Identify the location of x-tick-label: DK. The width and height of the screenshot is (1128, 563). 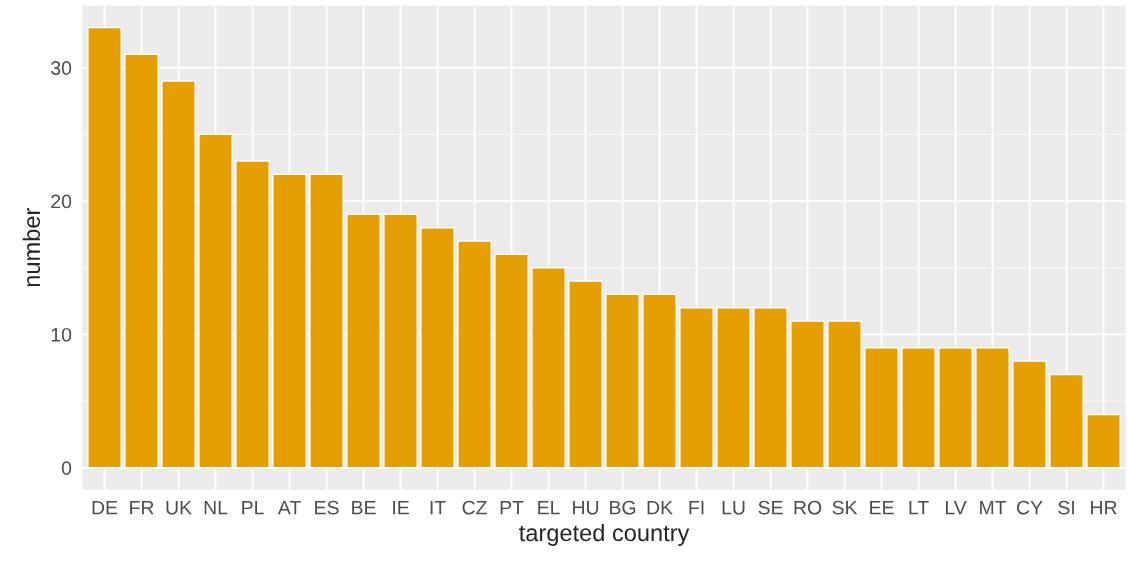
(660, 507).